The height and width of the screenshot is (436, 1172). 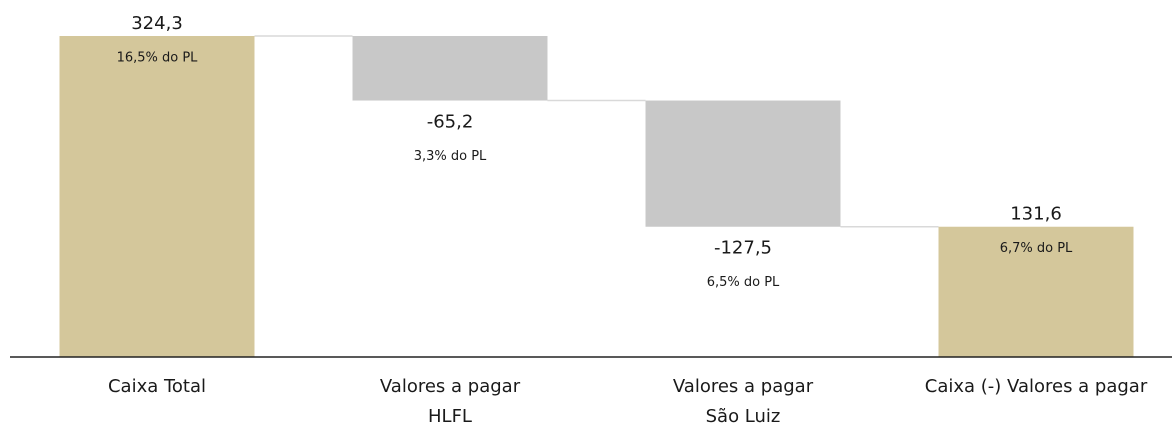 What do you see at coordinates (450, 122) in the screenshot?
I see `value-label: -65,2` at bounding box center [450, 122].